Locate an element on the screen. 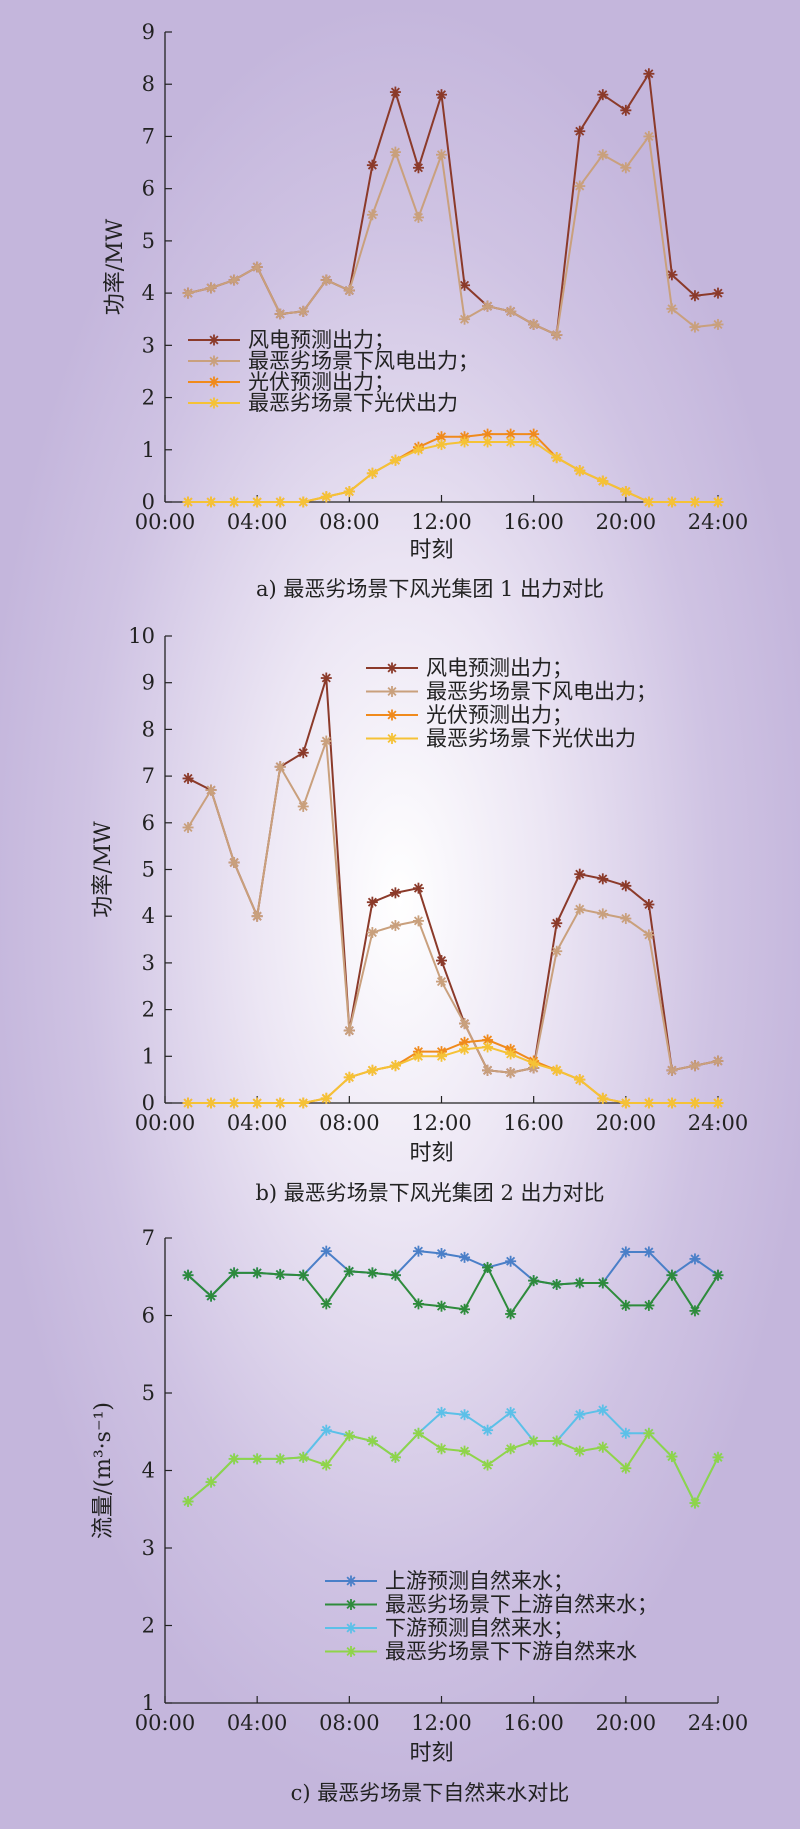  y-tick-label: 3 is located at coordinates (148, 963).